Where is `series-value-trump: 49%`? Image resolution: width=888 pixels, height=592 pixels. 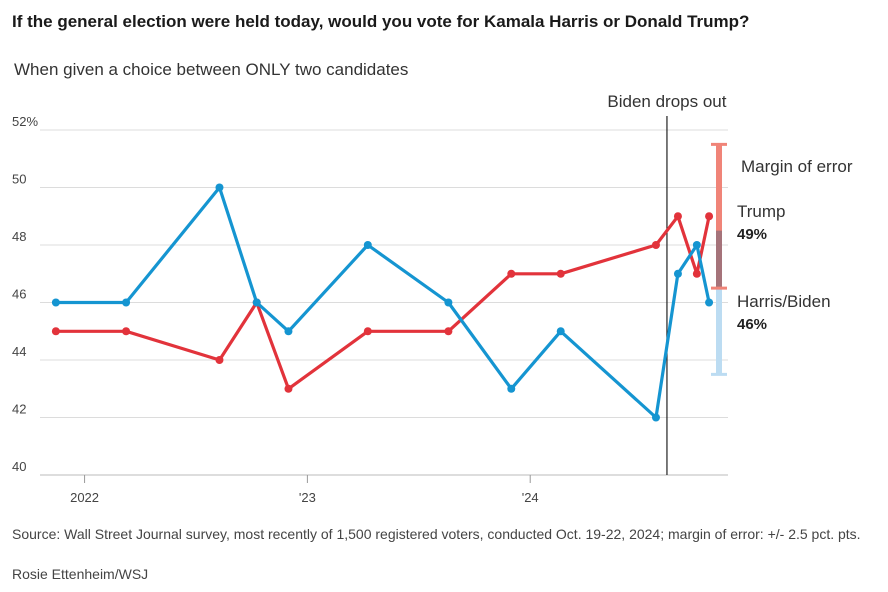
series-value-trump: 49% is located at coordinates (752, 234).